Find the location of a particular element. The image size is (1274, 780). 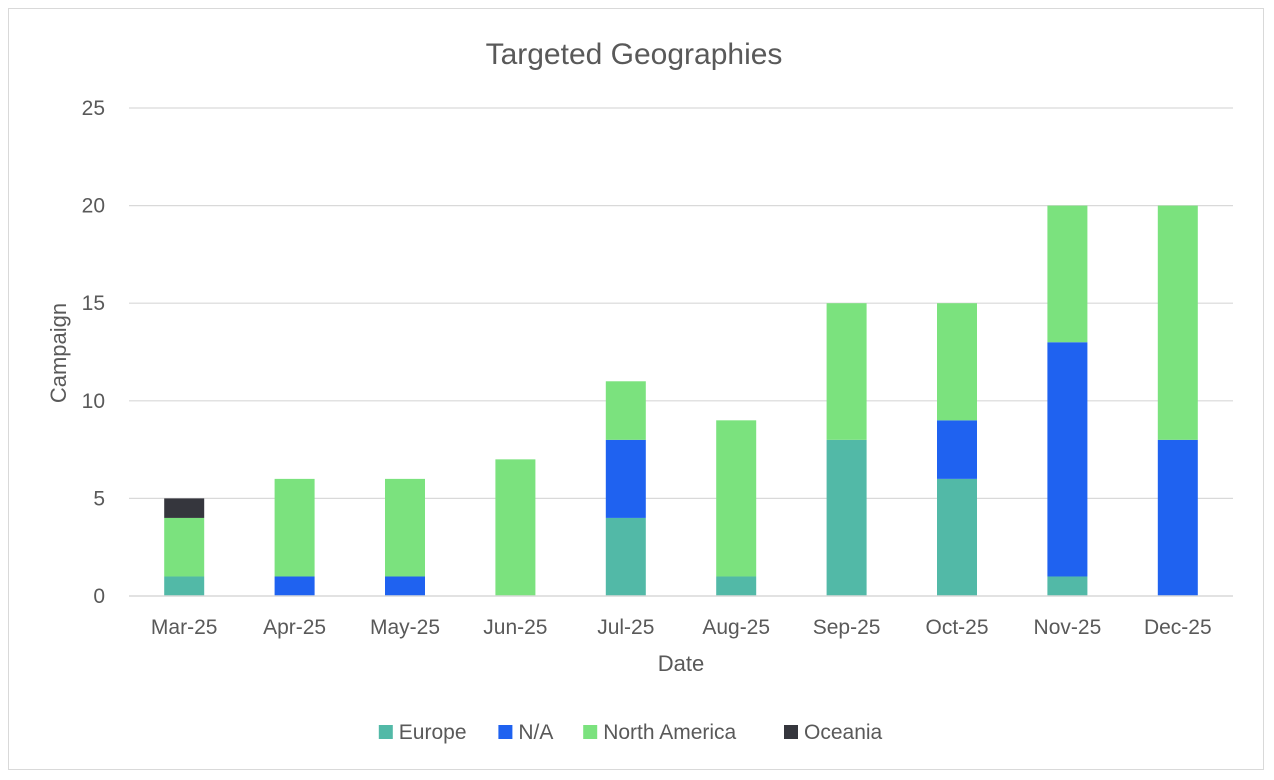

x-tick-label: Mar-25 is located at coordinates (184, 627).